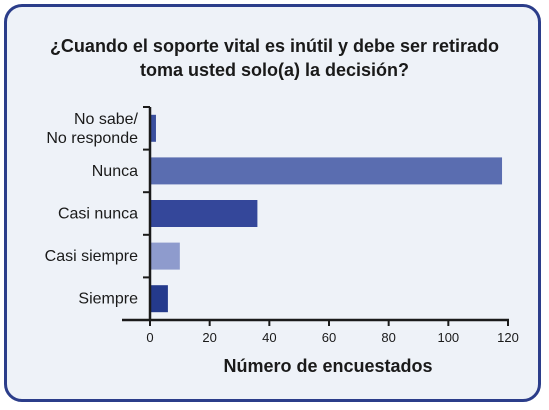 This screenshot has width=549, height=410. I want to click on category-label: Casi siempre, so click(91, 256).